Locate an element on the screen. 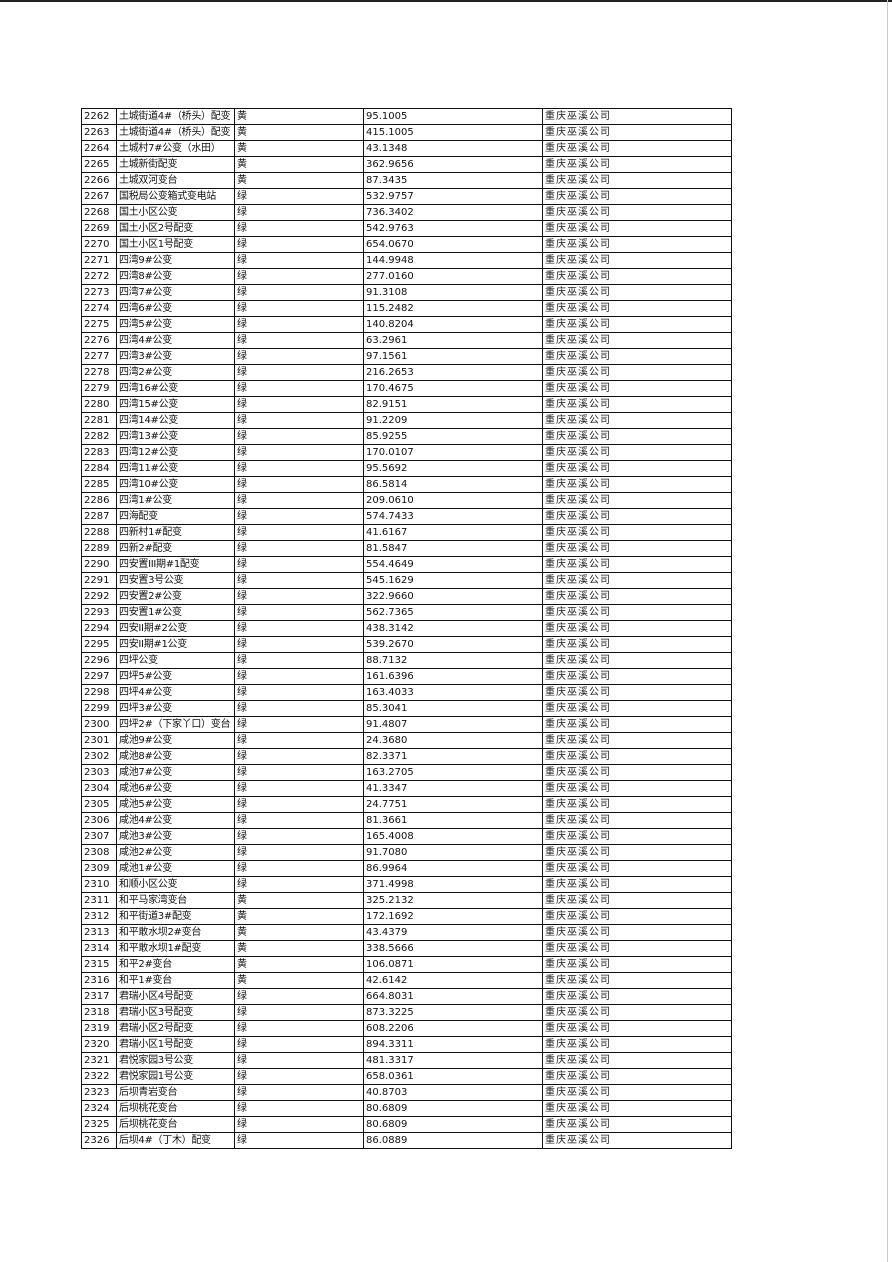 This screenshot has width=892, height=1262. station-name-cell: 和顺小区公变 is located at coordinates (175, 884).